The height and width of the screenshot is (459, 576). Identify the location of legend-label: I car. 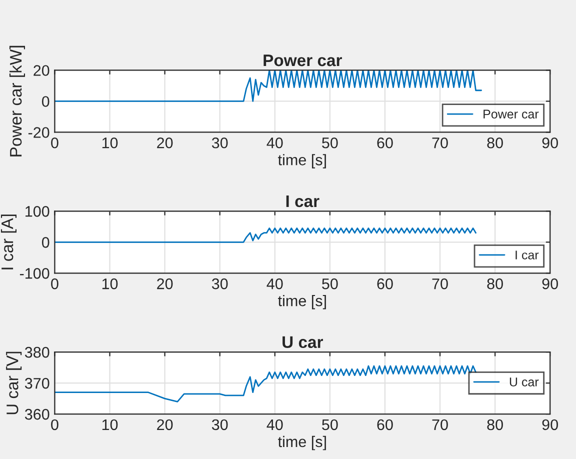
(527, 255).